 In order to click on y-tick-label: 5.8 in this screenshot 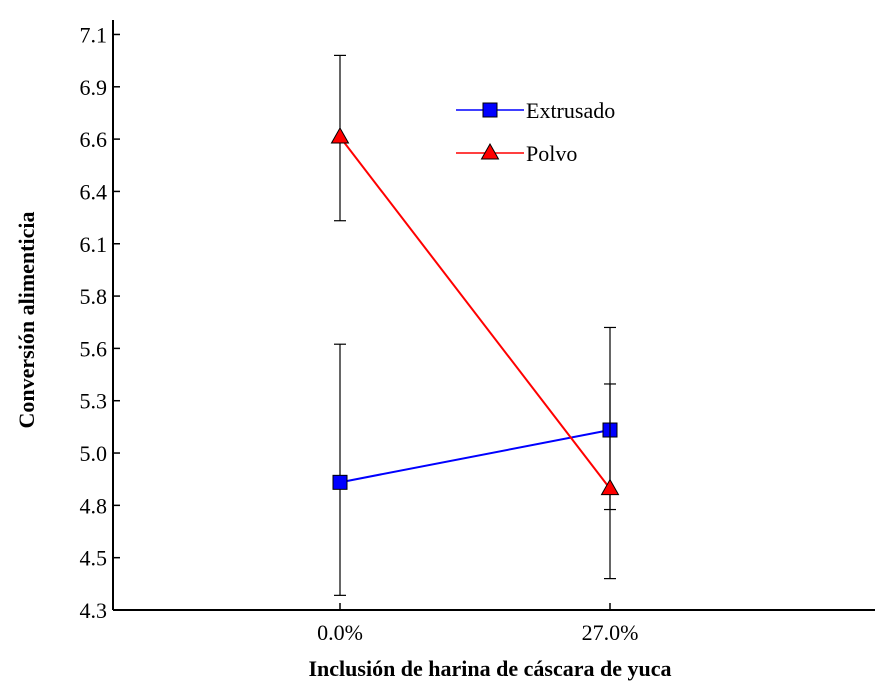, I will do `click(94, 296)`.